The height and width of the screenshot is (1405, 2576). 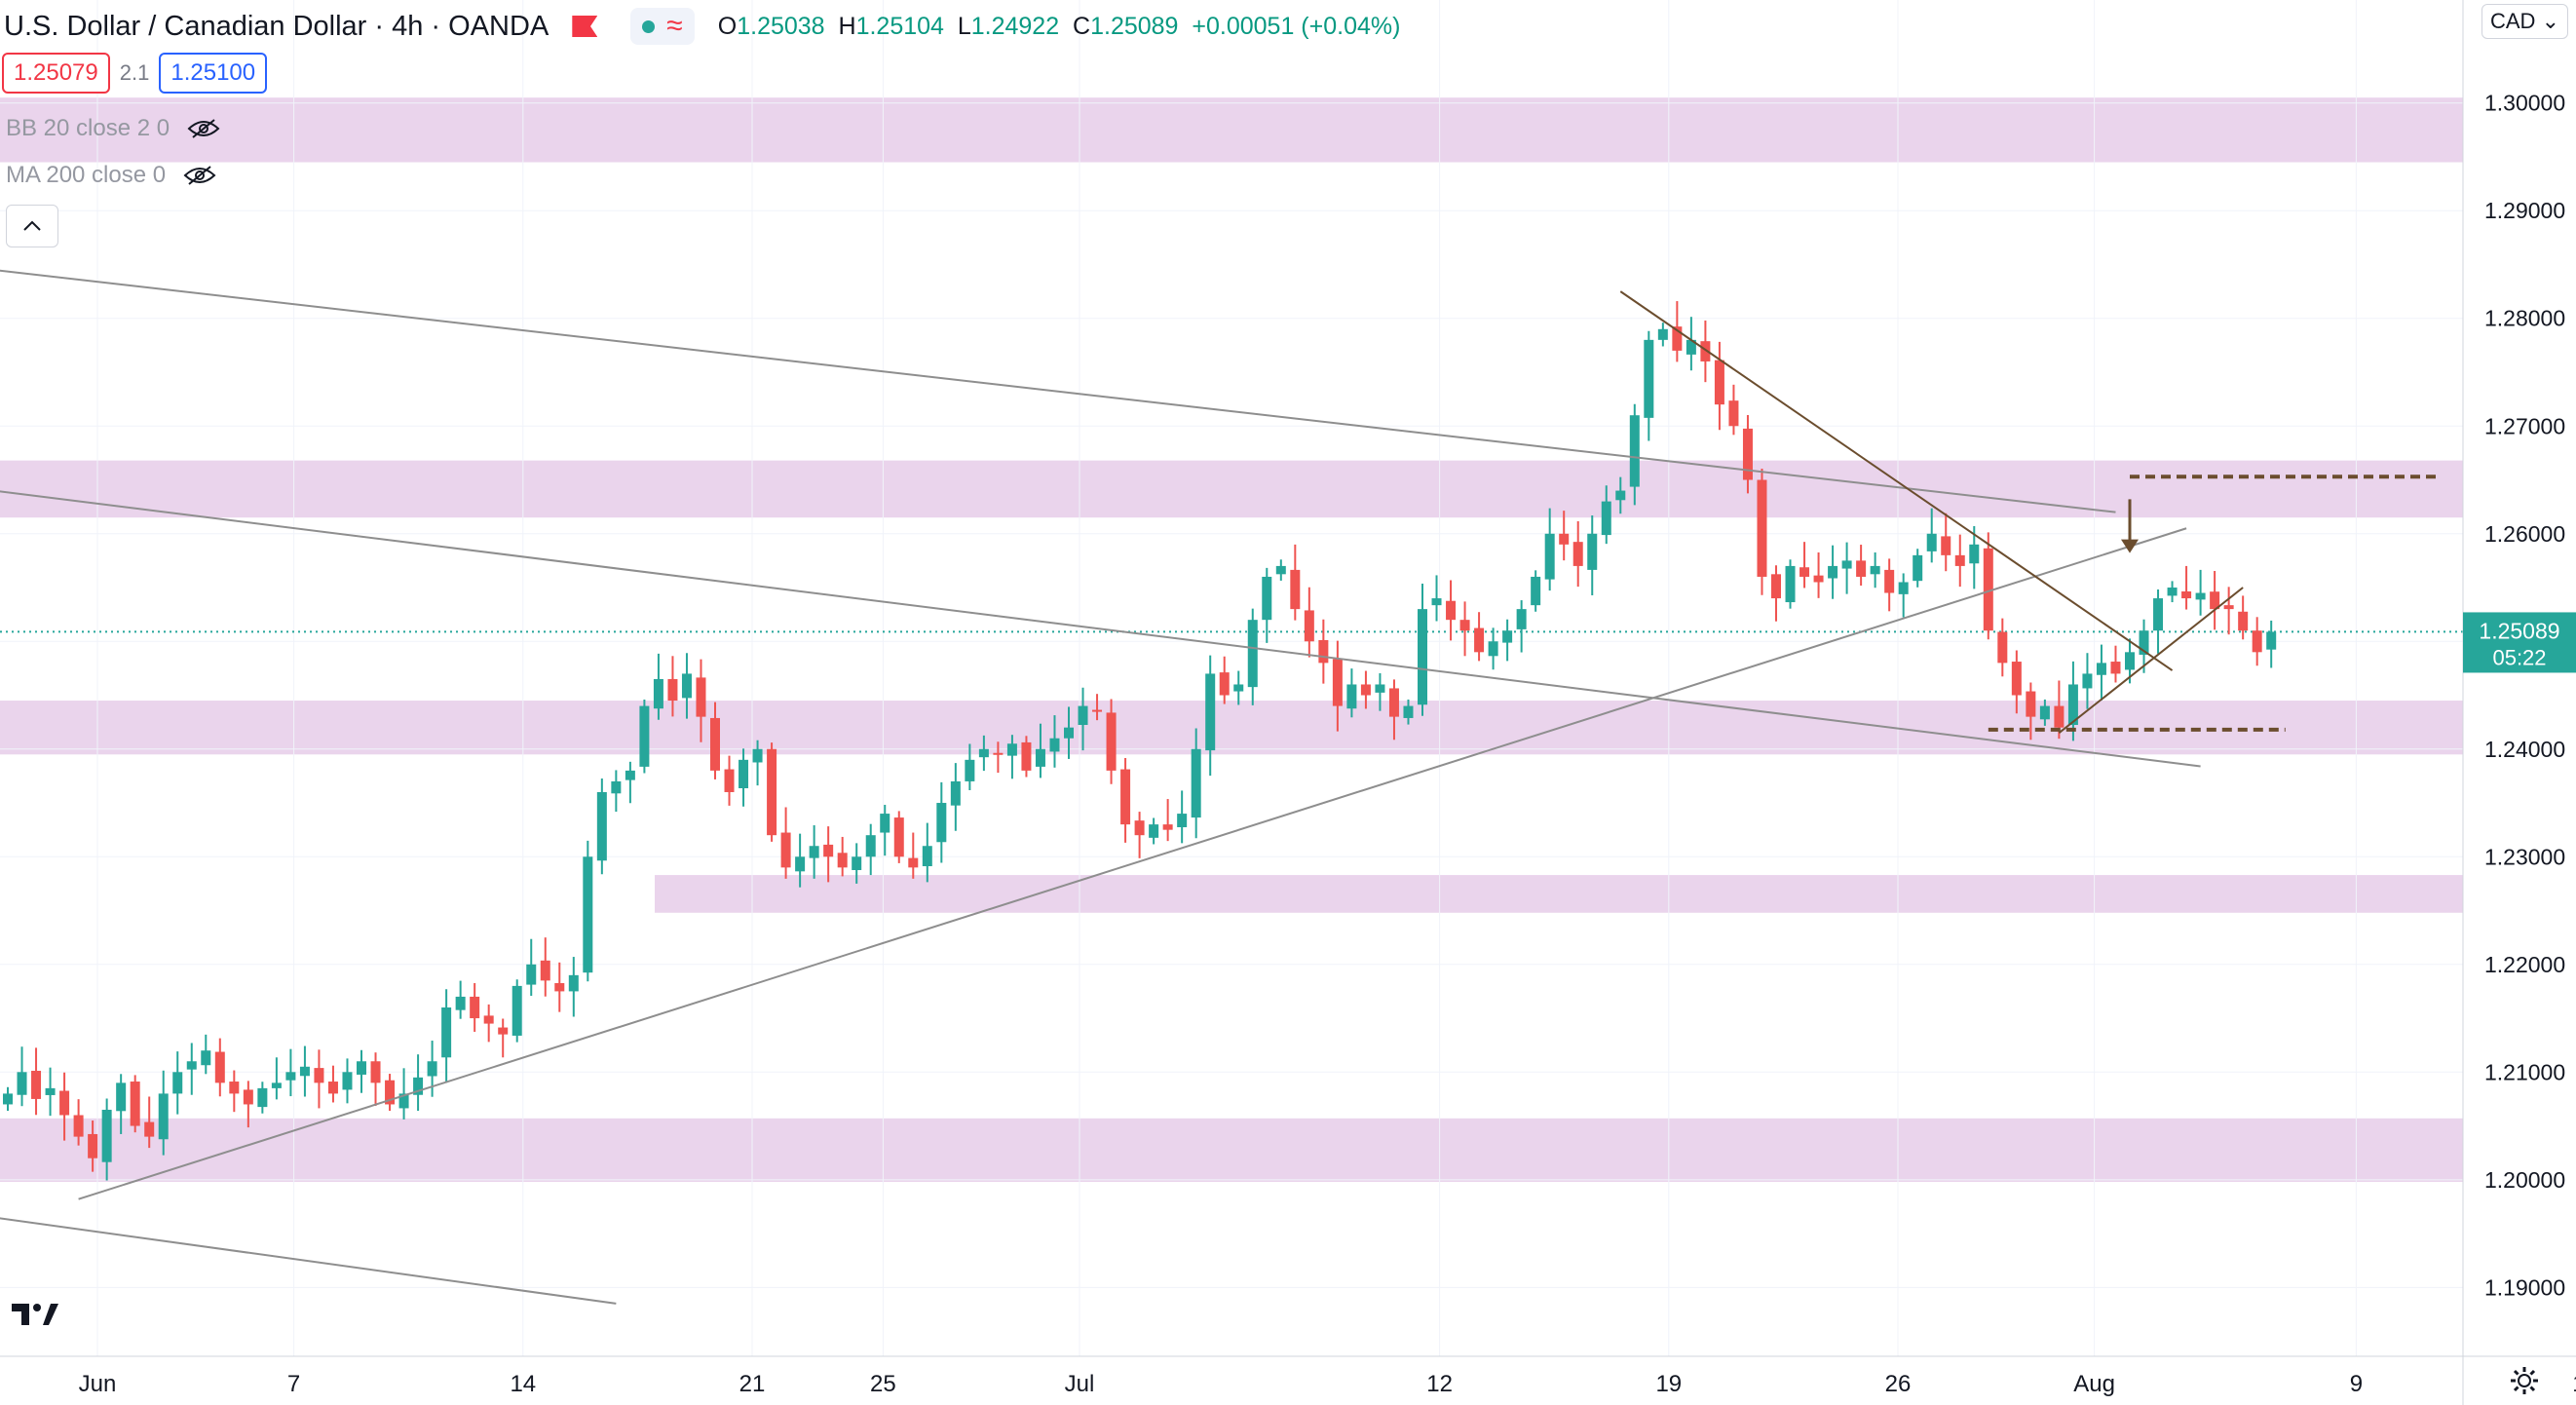 I want to click on indicator-bb-label: BB 20 close 2 0, so click(x=88, y=128).